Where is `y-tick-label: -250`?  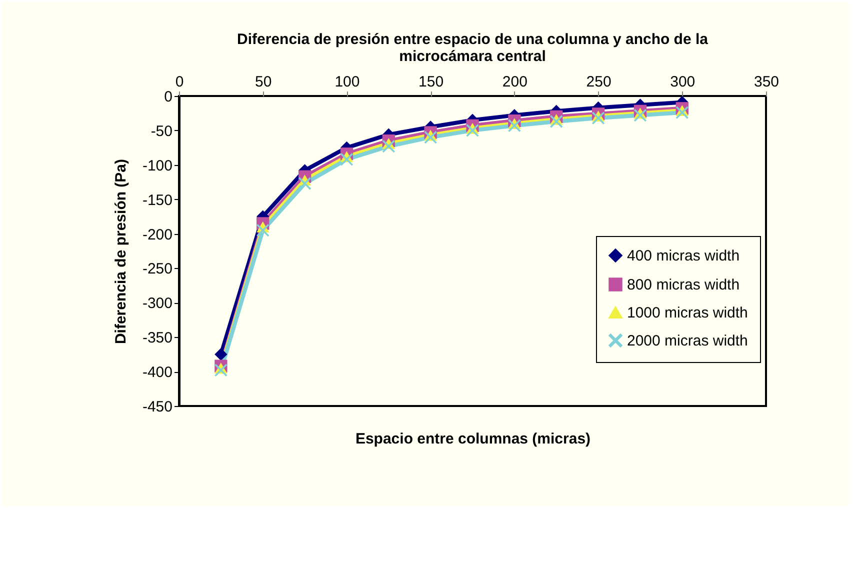 y-tick-label: -250 is located at coordinates (157, 269).